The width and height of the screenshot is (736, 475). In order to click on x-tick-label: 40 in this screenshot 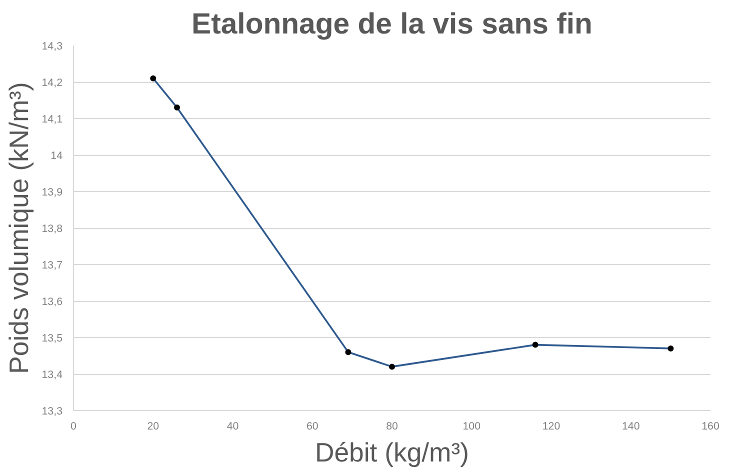, I will do `click(232, 426)`.